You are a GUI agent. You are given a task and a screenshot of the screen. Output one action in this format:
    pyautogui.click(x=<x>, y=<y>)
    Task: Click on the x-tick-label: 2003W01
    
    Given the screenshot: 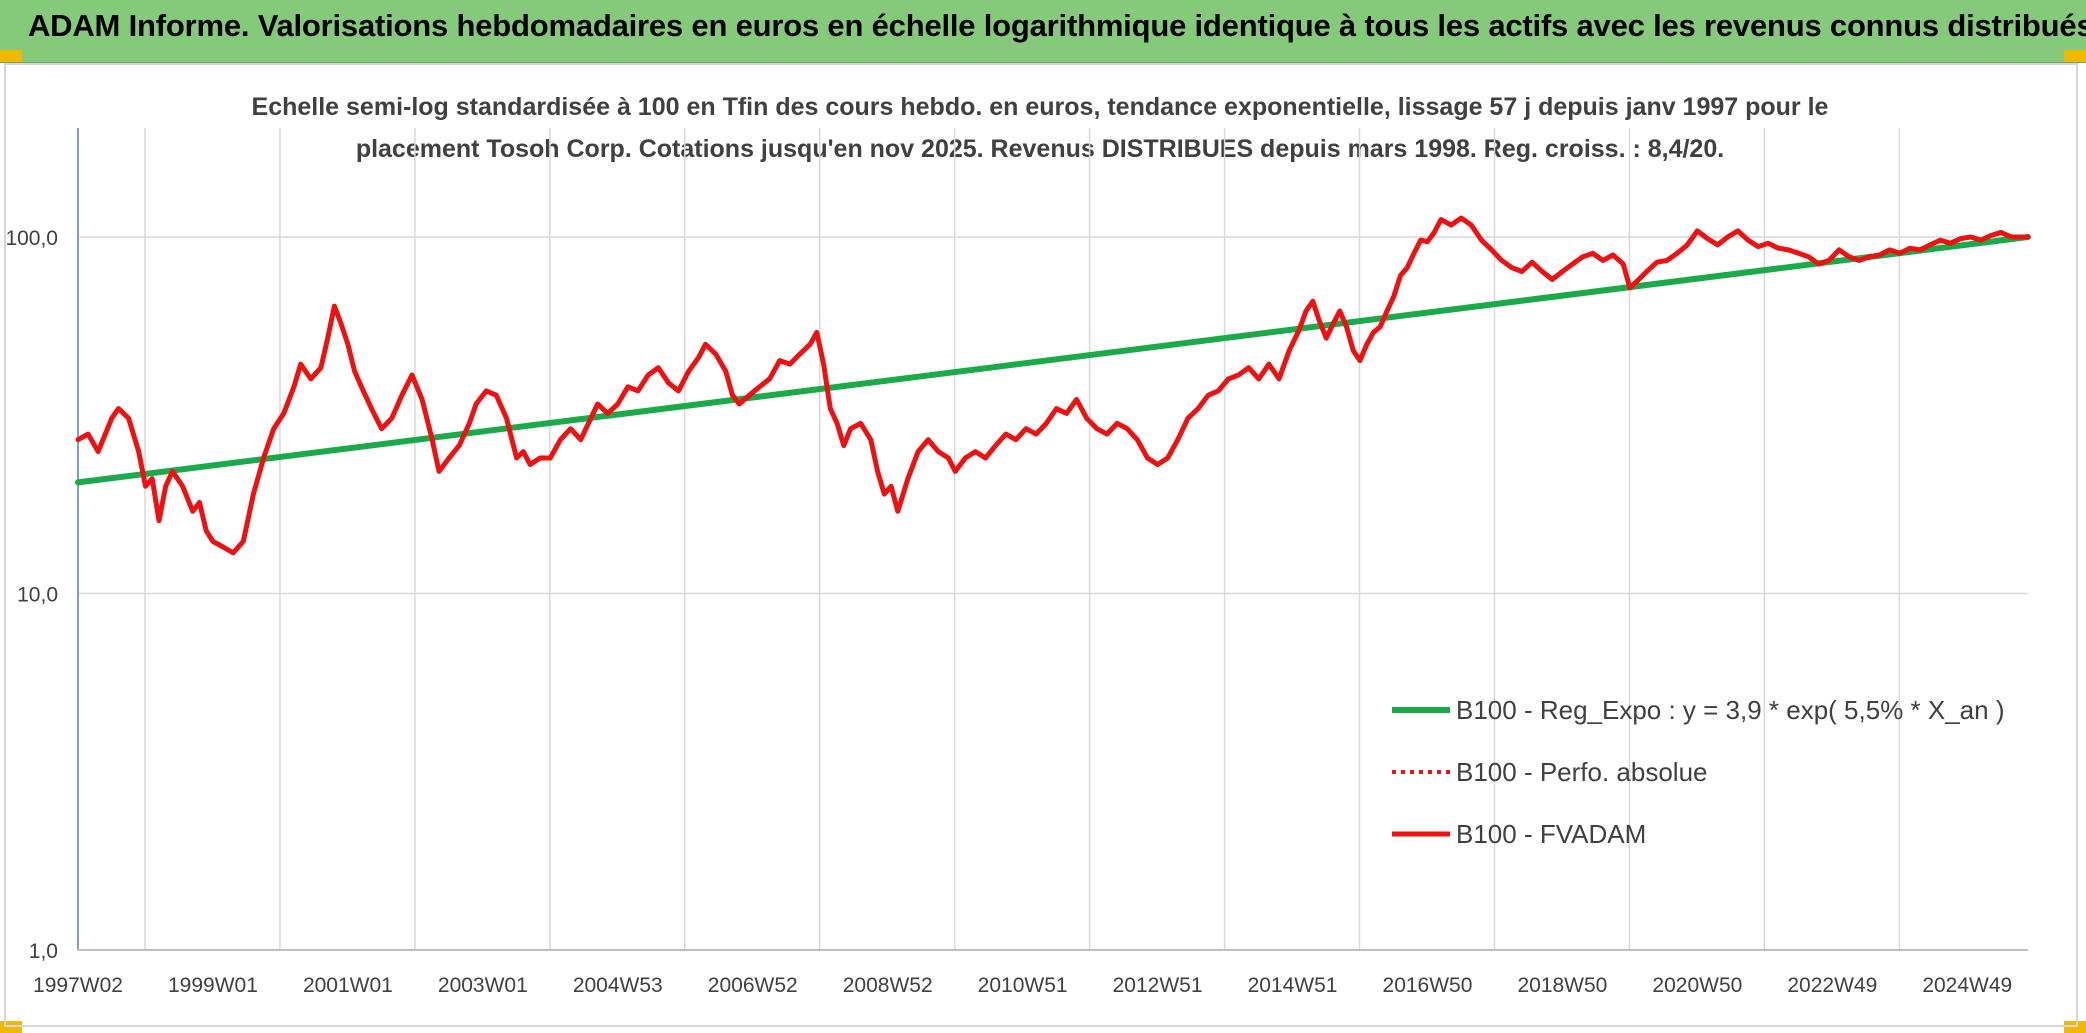 What is the action you would take?
    pyautogui.click(x=483, y=985)
    